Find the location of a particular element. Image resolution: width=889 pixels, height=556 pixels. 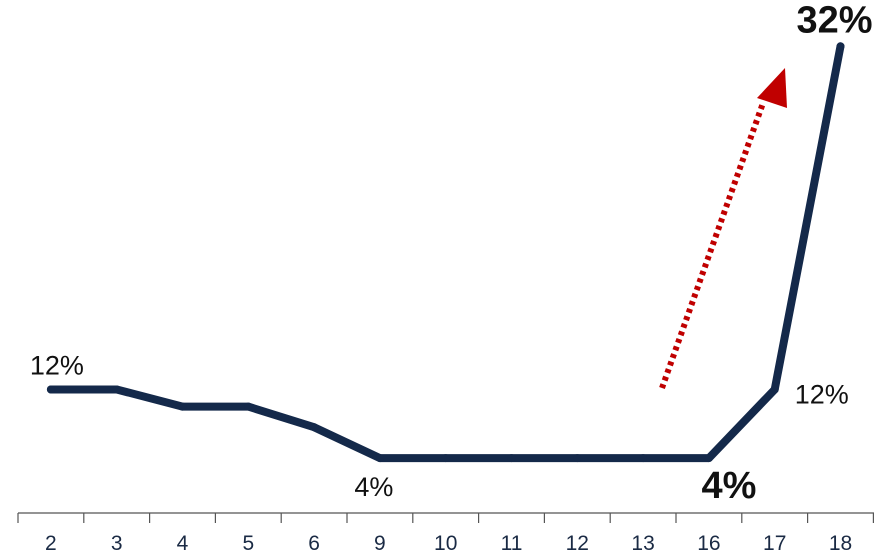

x-tick-label: 12 is located at coordinates (577, 543).